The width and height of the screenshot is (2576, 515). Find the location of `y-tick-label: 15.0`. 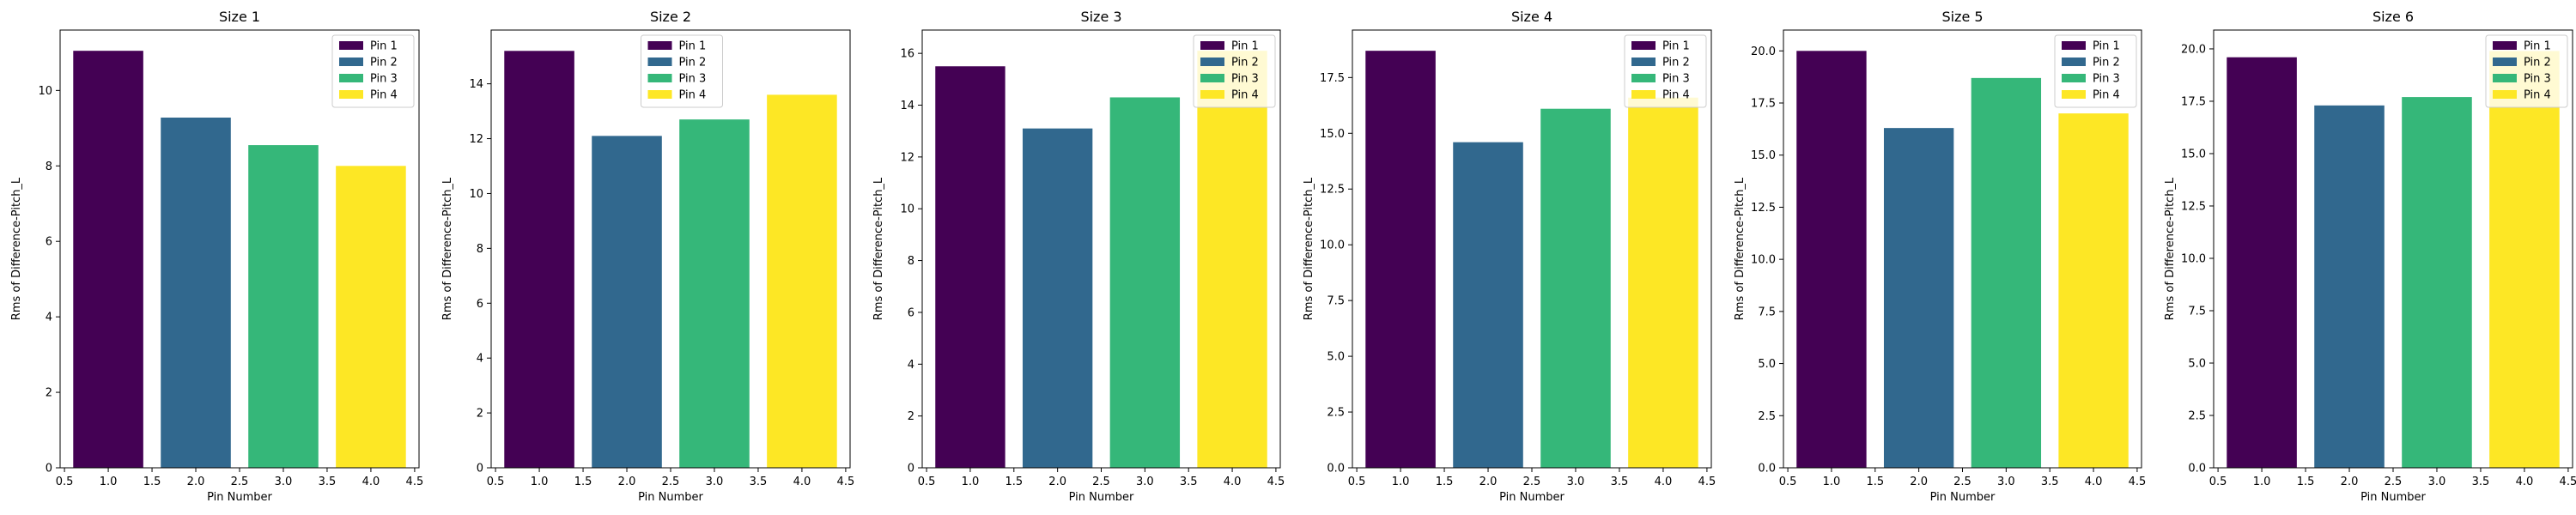

y-tick-label: 15.0 is located at coordinates (2193, 154).